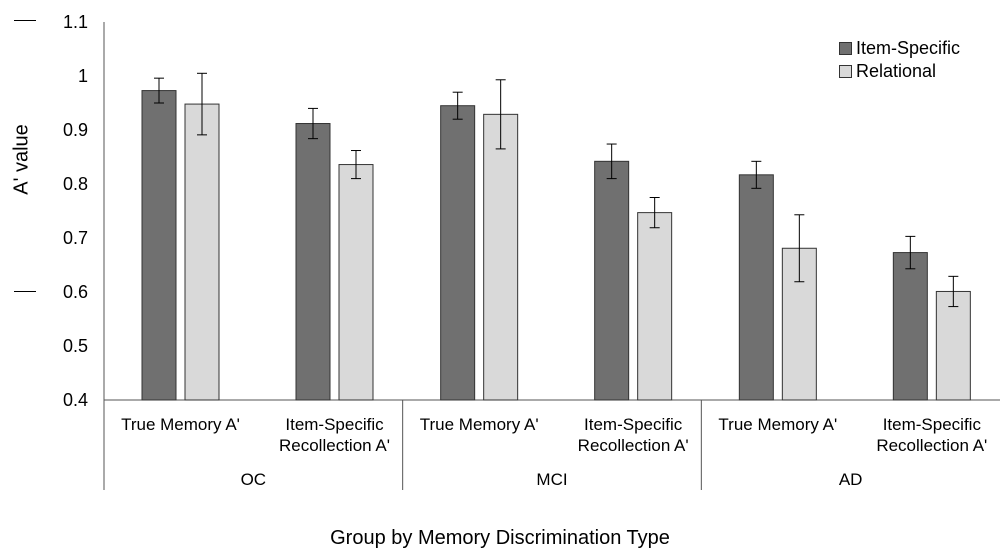 Image resolution: width=1000 pixels, height=551 pixels. What do you see at coordinates (75, 22) in the screenshot?
I see `y-tick-label: 1.1` at bounding box center [75, 22].